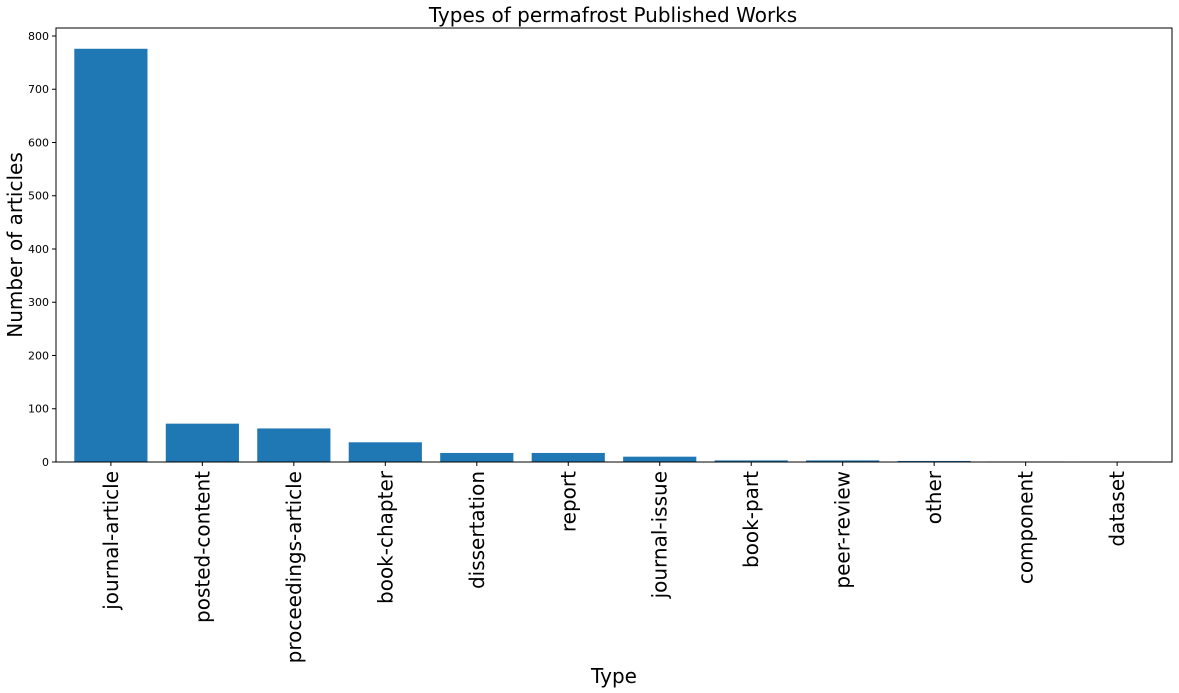  What do you see at coordinates (38, 249) in the screenshot?
I see `y-tick-label: 400` at bounding box center [38, 249].